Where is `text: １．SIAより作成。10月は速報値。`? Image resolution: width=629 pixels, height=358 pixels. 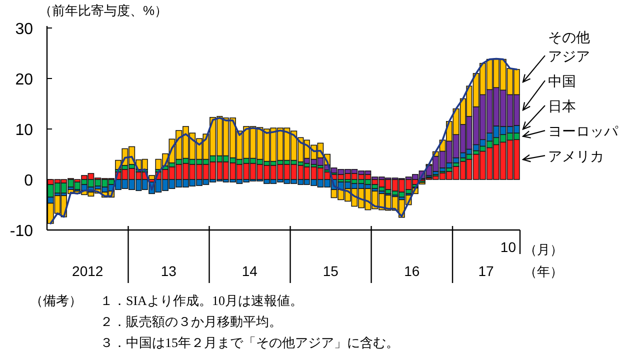 text: １．SIAより作成。10月は速報値。 is located at coordinates (201, 300).